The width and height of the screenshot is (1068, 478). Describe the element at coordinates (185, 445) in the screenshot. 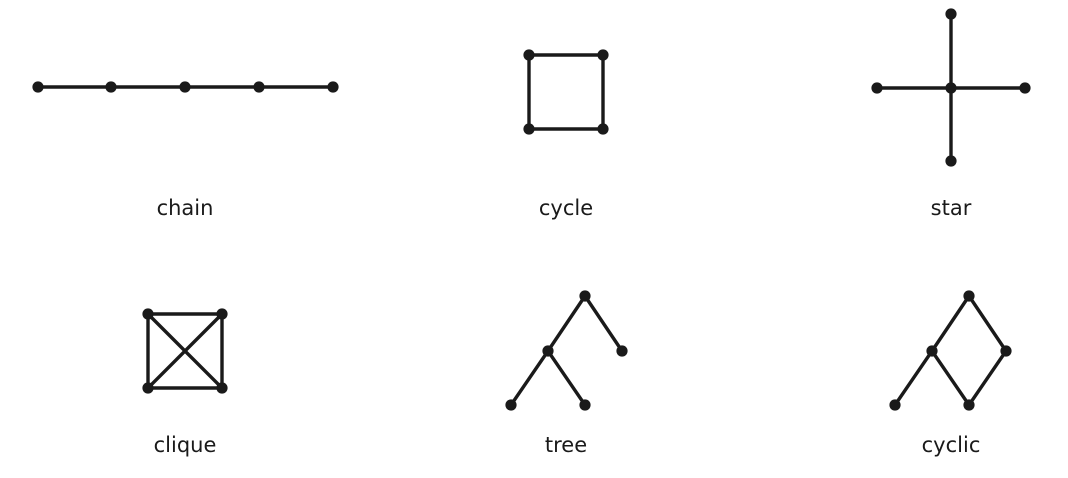

I see `clique-label: clique` at that location.